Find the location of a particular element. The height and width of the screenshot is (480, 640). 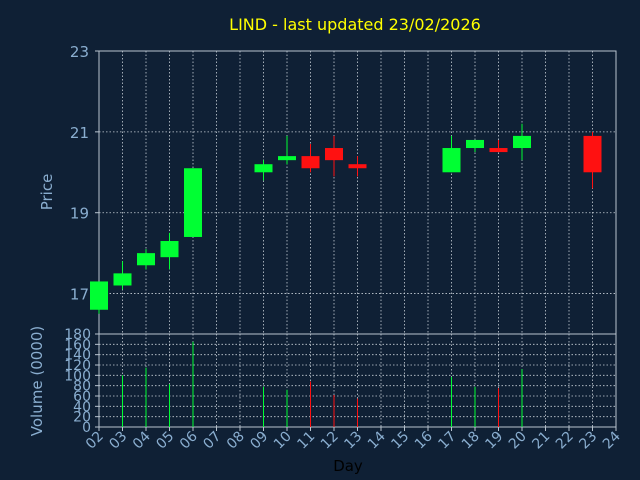

volume-tick-label: 160 is located at coordinates (77, 345).